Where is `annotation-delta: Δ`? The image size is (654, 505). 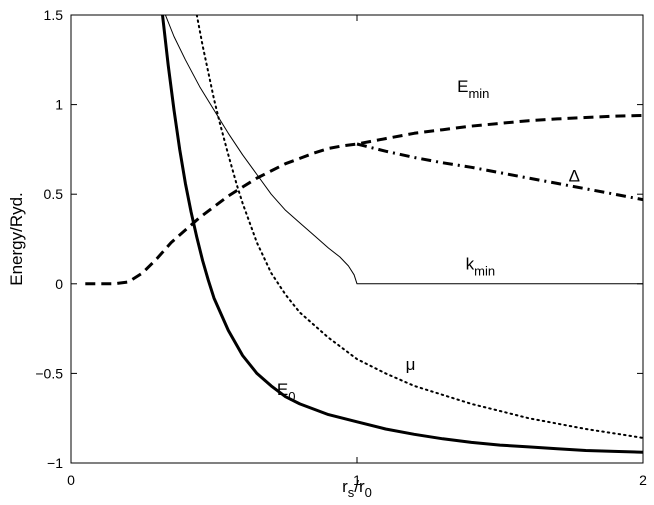 annotation-delta: Δ is located at coordinates (574, 176).